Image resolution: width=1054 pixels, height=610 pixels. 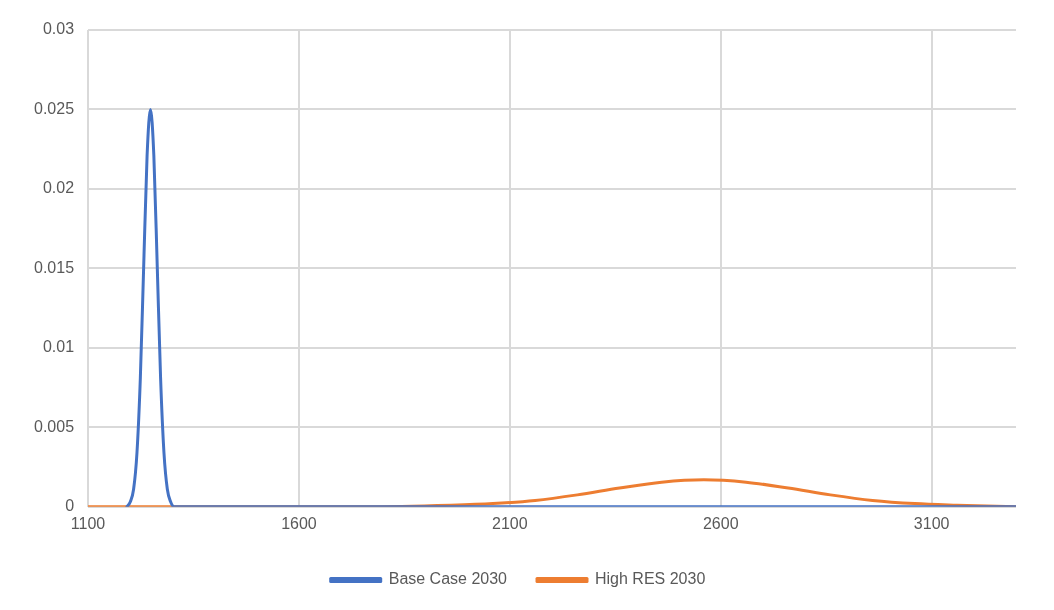 What do you see at coordinates (720, 523) in the screenshot?
I see `x-tick-label: 2600` at bounding box center [720, 523].